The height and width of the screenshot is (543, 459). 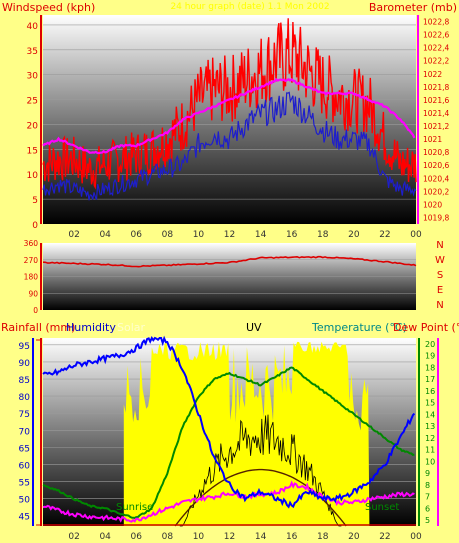 What do you see at coordinates (436, 113) in the screenshot?
I see `barometer-ytick-label: 1021,4` at bounding box center [436, 113].